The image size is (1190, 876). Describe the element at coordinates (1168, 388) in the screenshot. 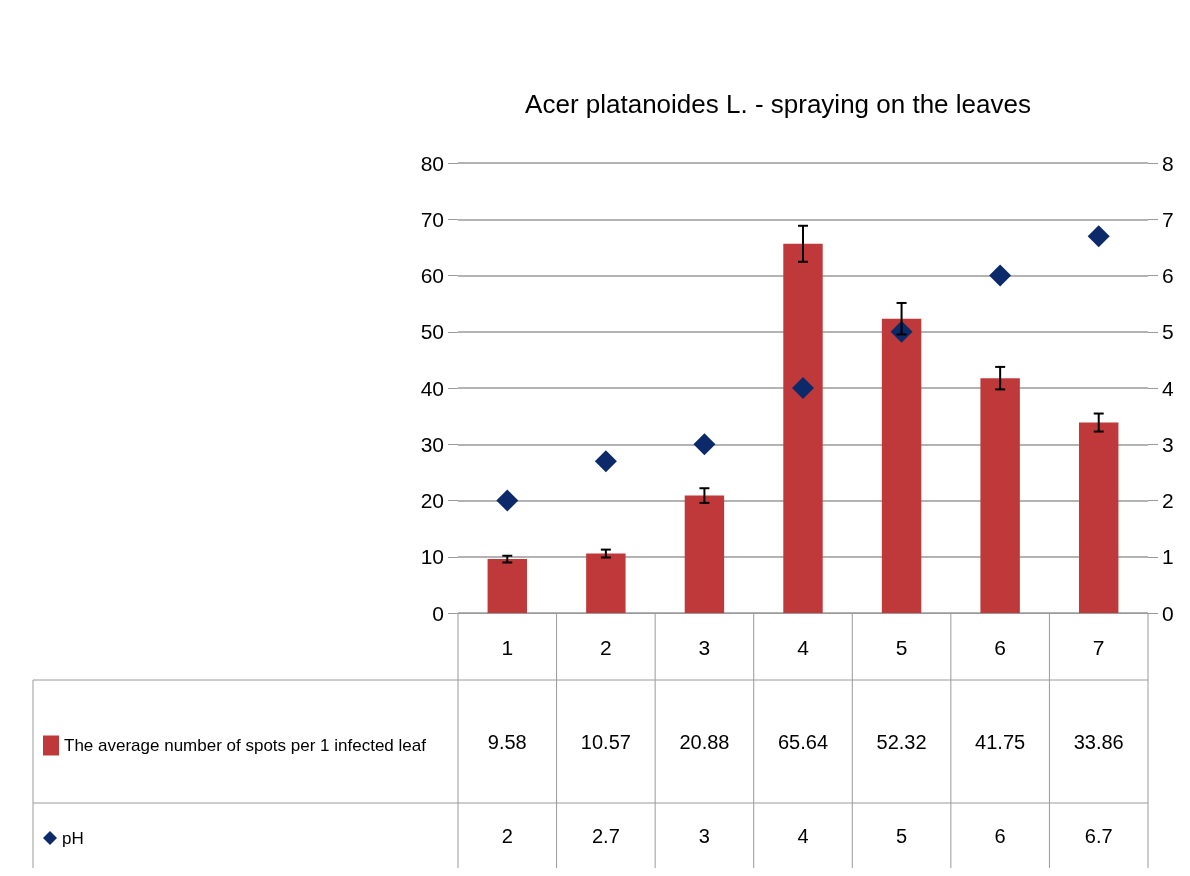

I see `y2-tick-label: 4` at that location.